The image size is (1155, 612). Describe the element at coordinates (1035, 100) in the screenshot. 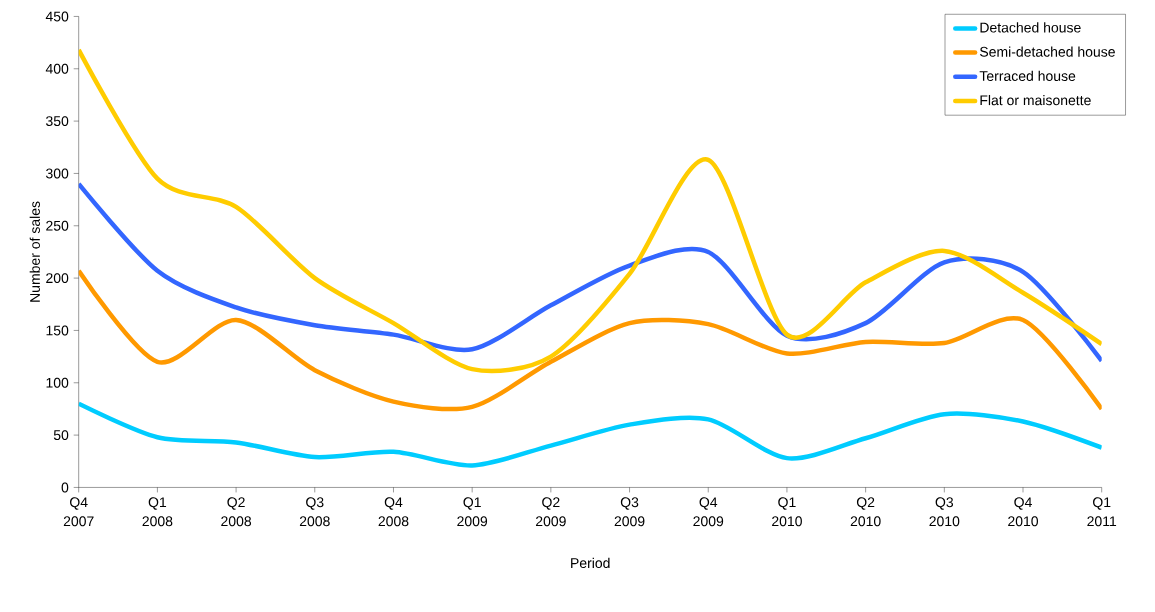

I see `legend-label: Flat or maisonette` at that location.